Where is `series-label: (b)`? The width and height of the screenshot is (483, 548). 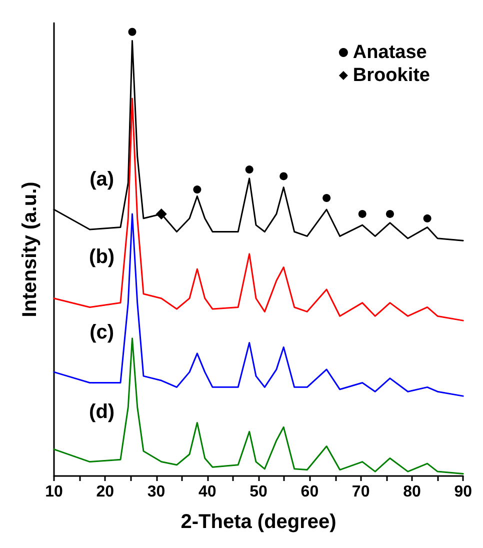
series-label: (b) is located at coordinates (102, 257).